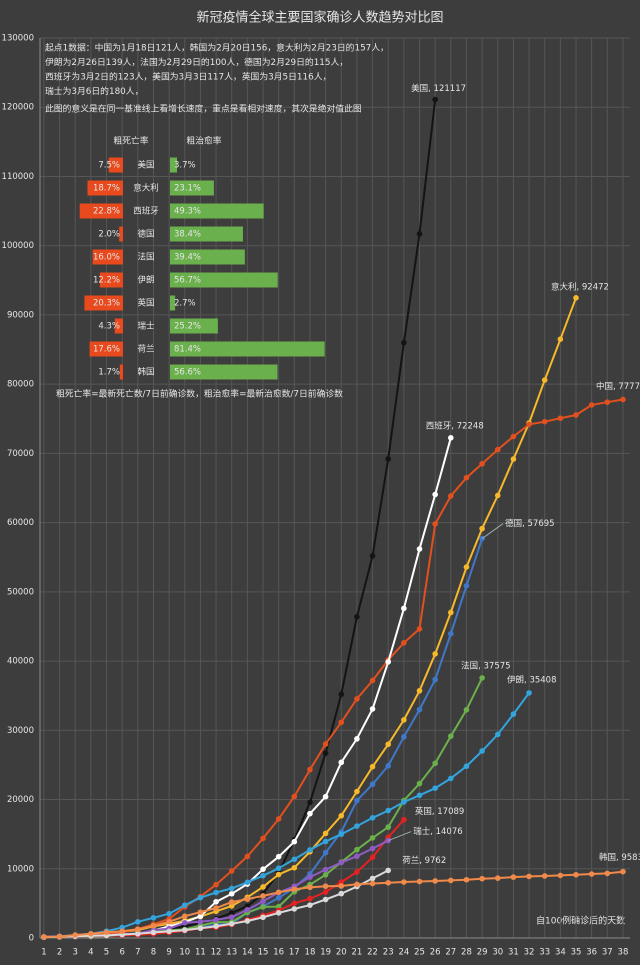 This screenshot has height=965, width=640. What do you see at coordinates (492, 531) in the screenshot?
I see `leader-line` at bounding box center [492, 531].